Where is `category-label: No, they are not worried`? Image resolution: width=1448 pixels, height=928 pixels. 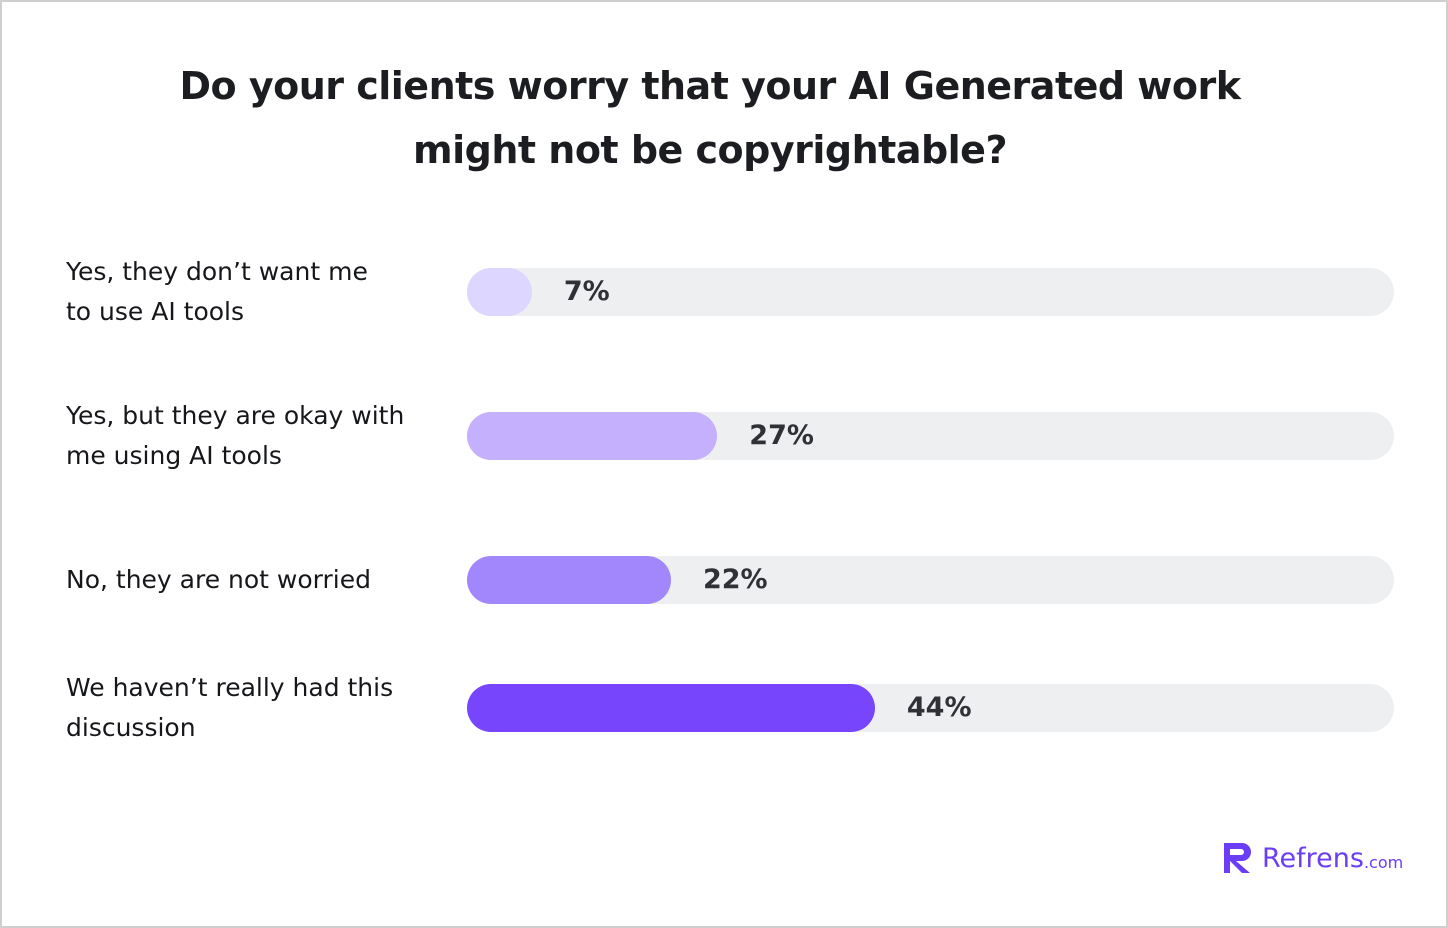
category-label: No, they are not worried is located at coordinates (218, 579).